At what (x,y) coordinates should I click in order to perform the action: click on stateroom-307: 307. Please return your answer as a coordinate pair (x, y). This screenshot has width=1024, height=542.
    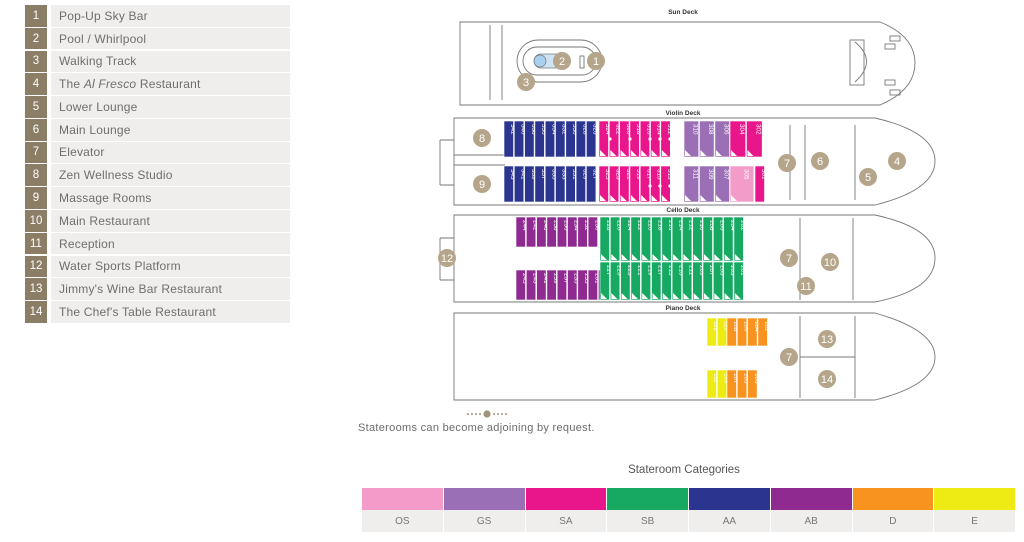
    Looking at the image, I should click on (722, 184).